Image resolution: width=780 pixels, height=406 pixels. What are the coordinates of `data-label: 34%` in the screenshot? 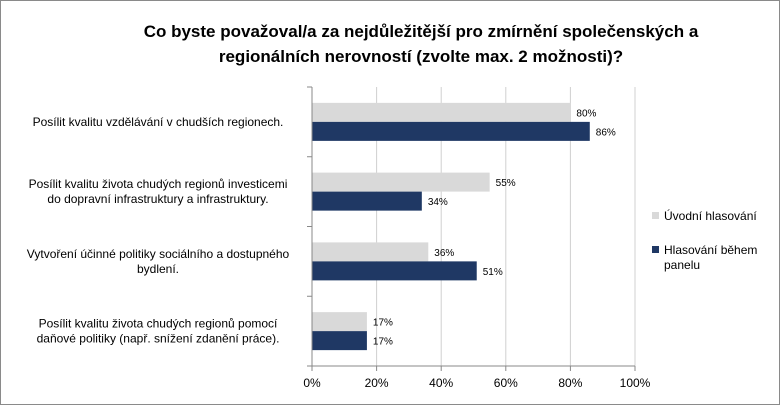 It's located at (438, 202).